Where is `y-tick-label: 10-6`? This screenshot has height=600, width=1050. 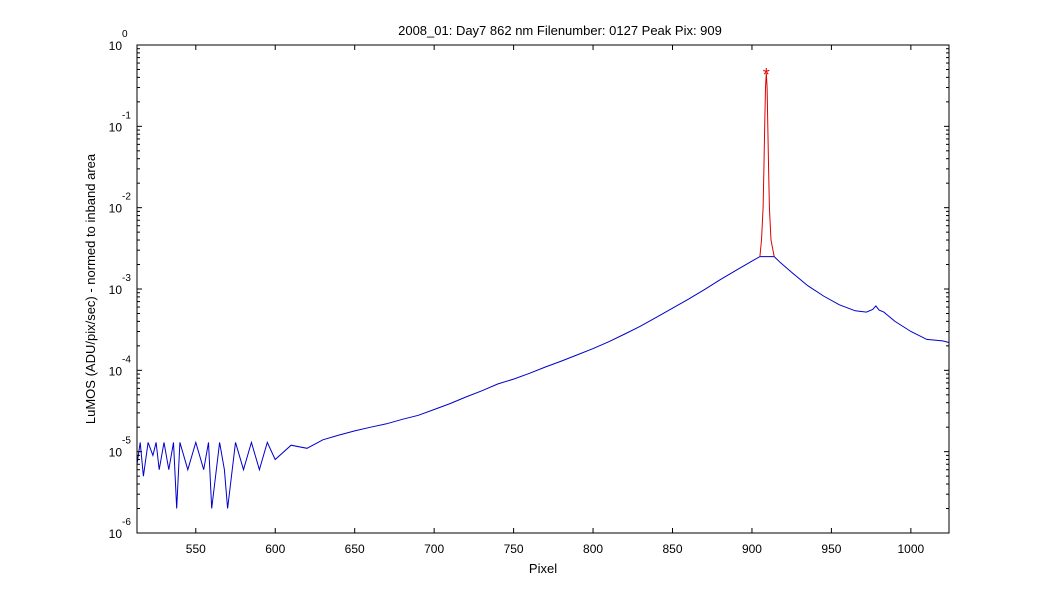
y-tick-label: 10-6 is located at coordinates (120, 529).